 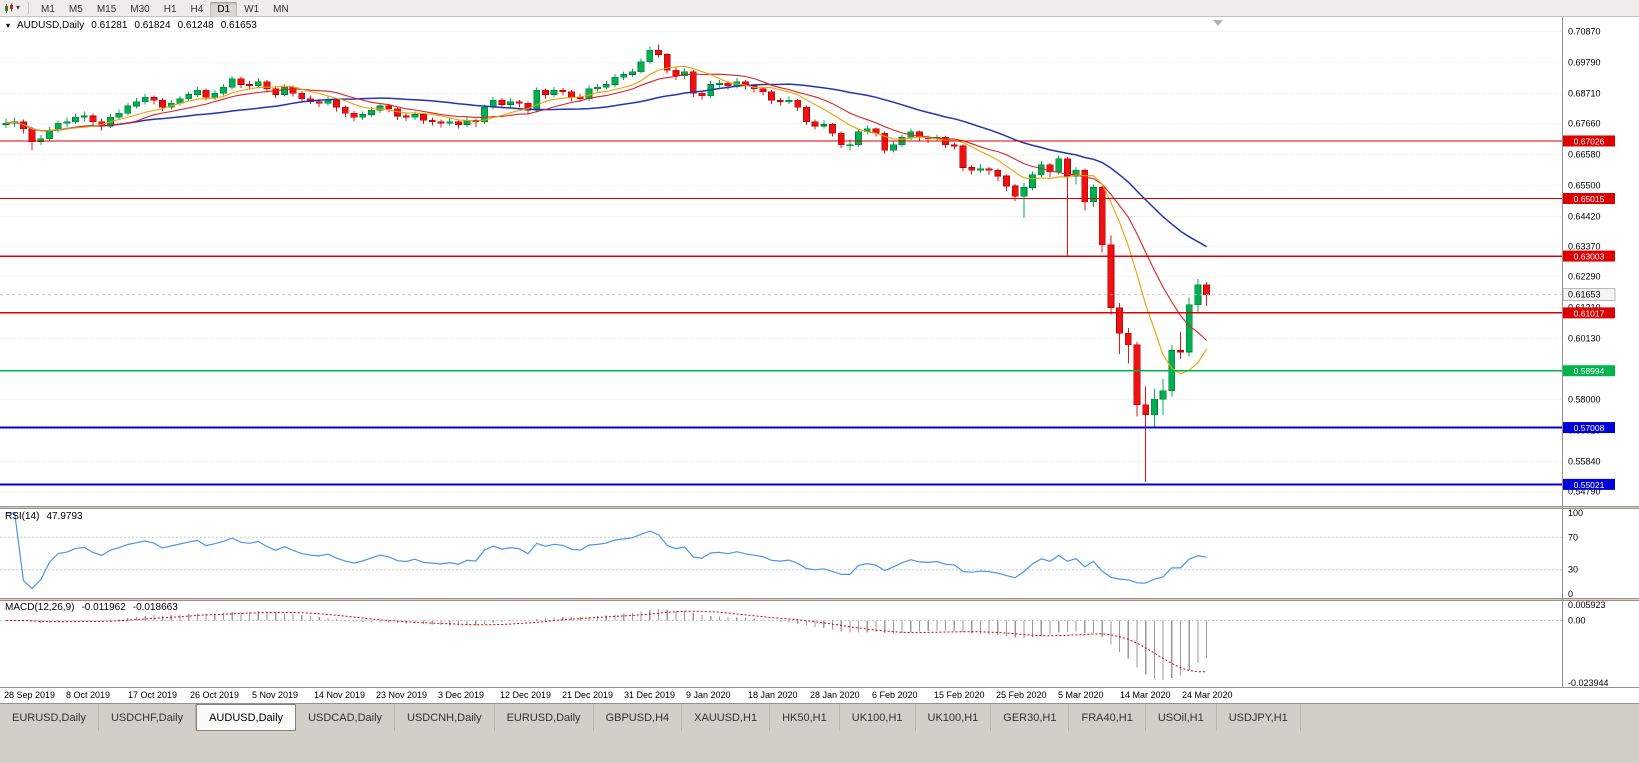 What do you see at coordinates (1573, 537) in the screenshot?
I see `rsi-axis-label: 70` at bounding box center [1573, 537].